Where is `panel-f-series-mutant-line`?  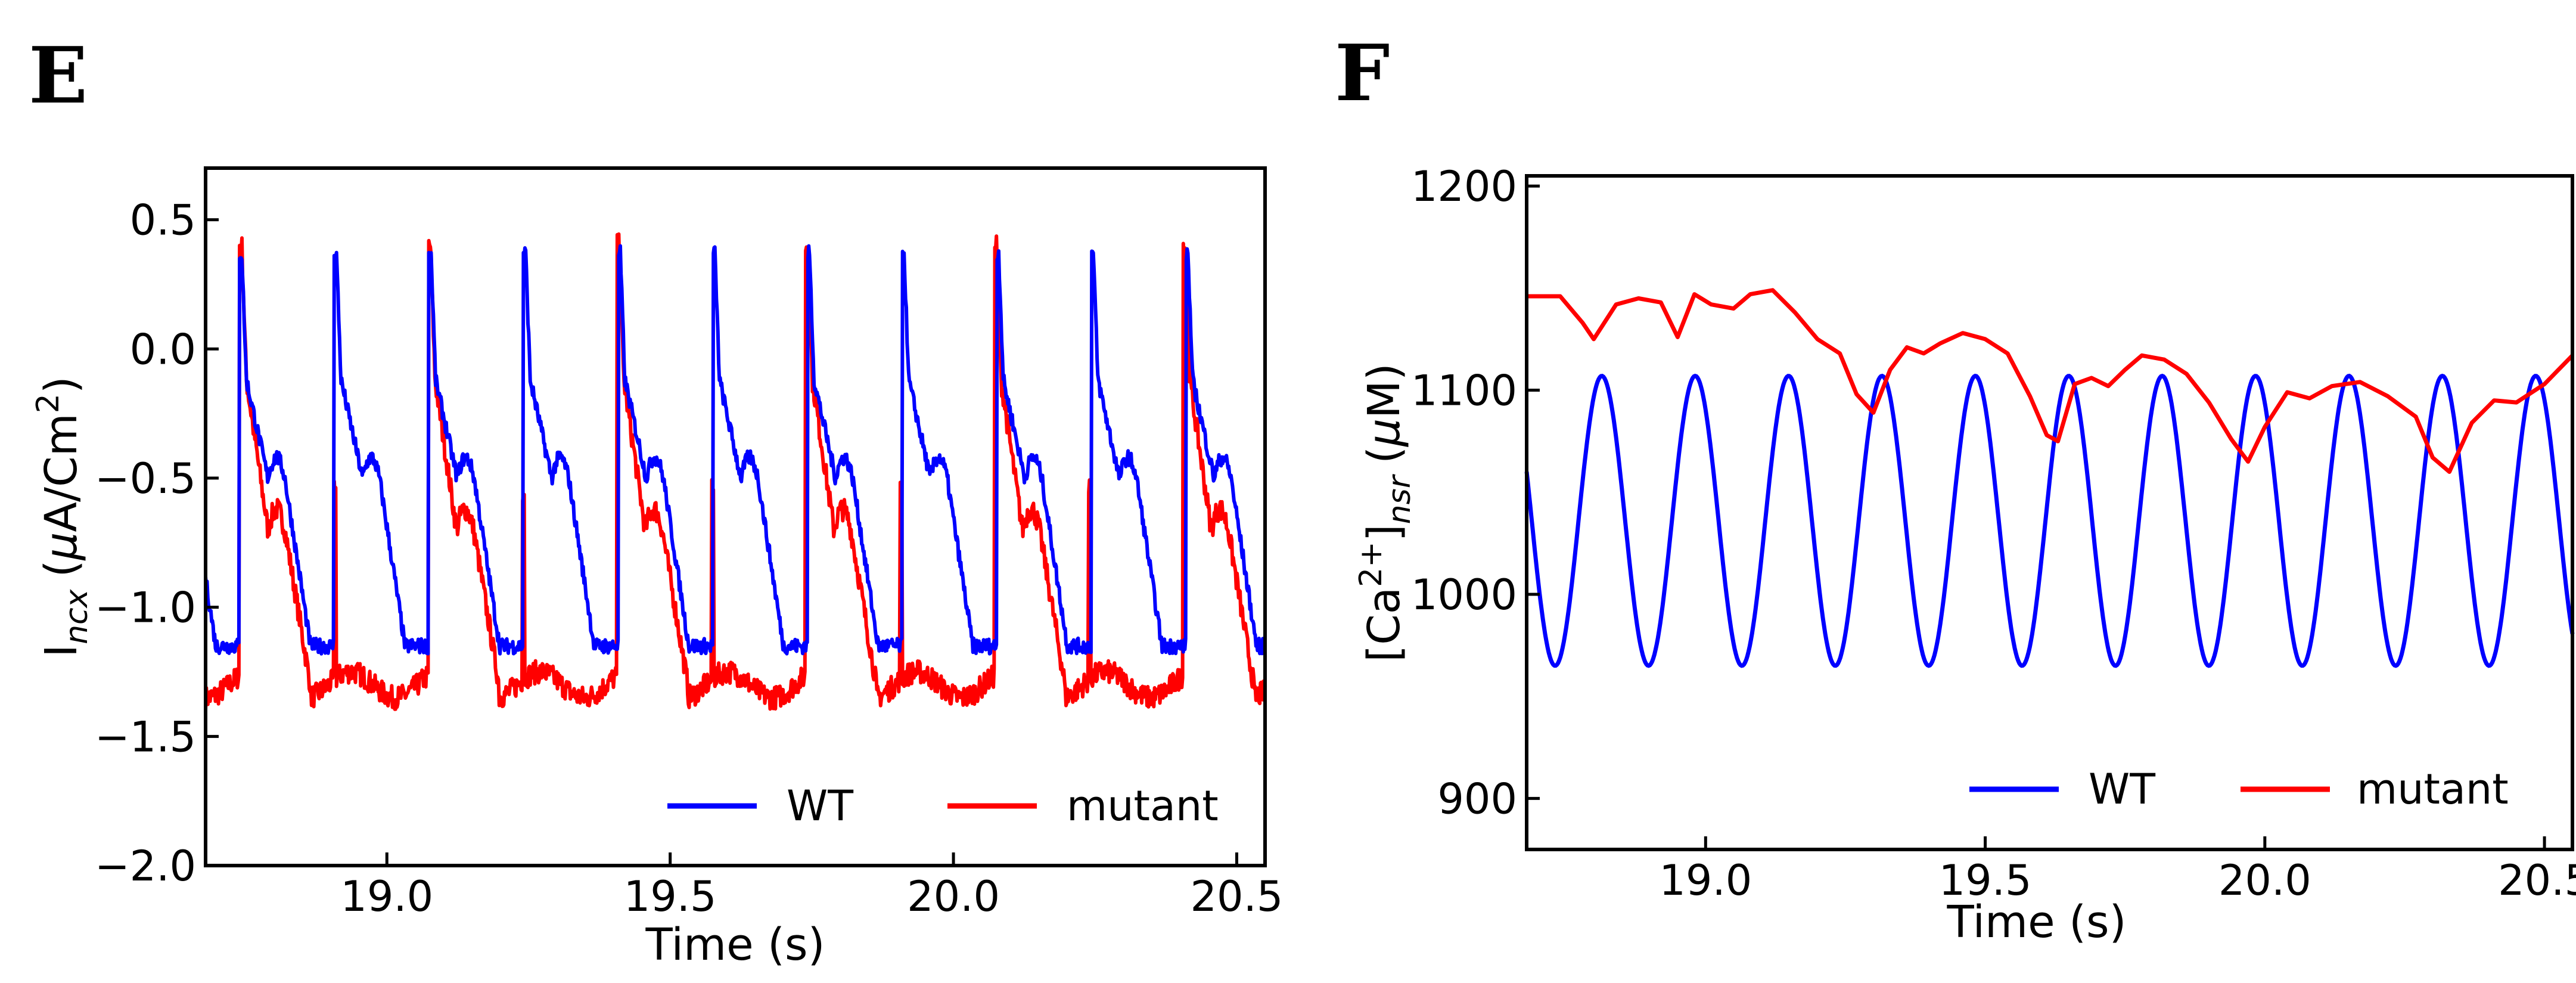
panel-f-series-mutant-line is located at coordinates (2050, 381).